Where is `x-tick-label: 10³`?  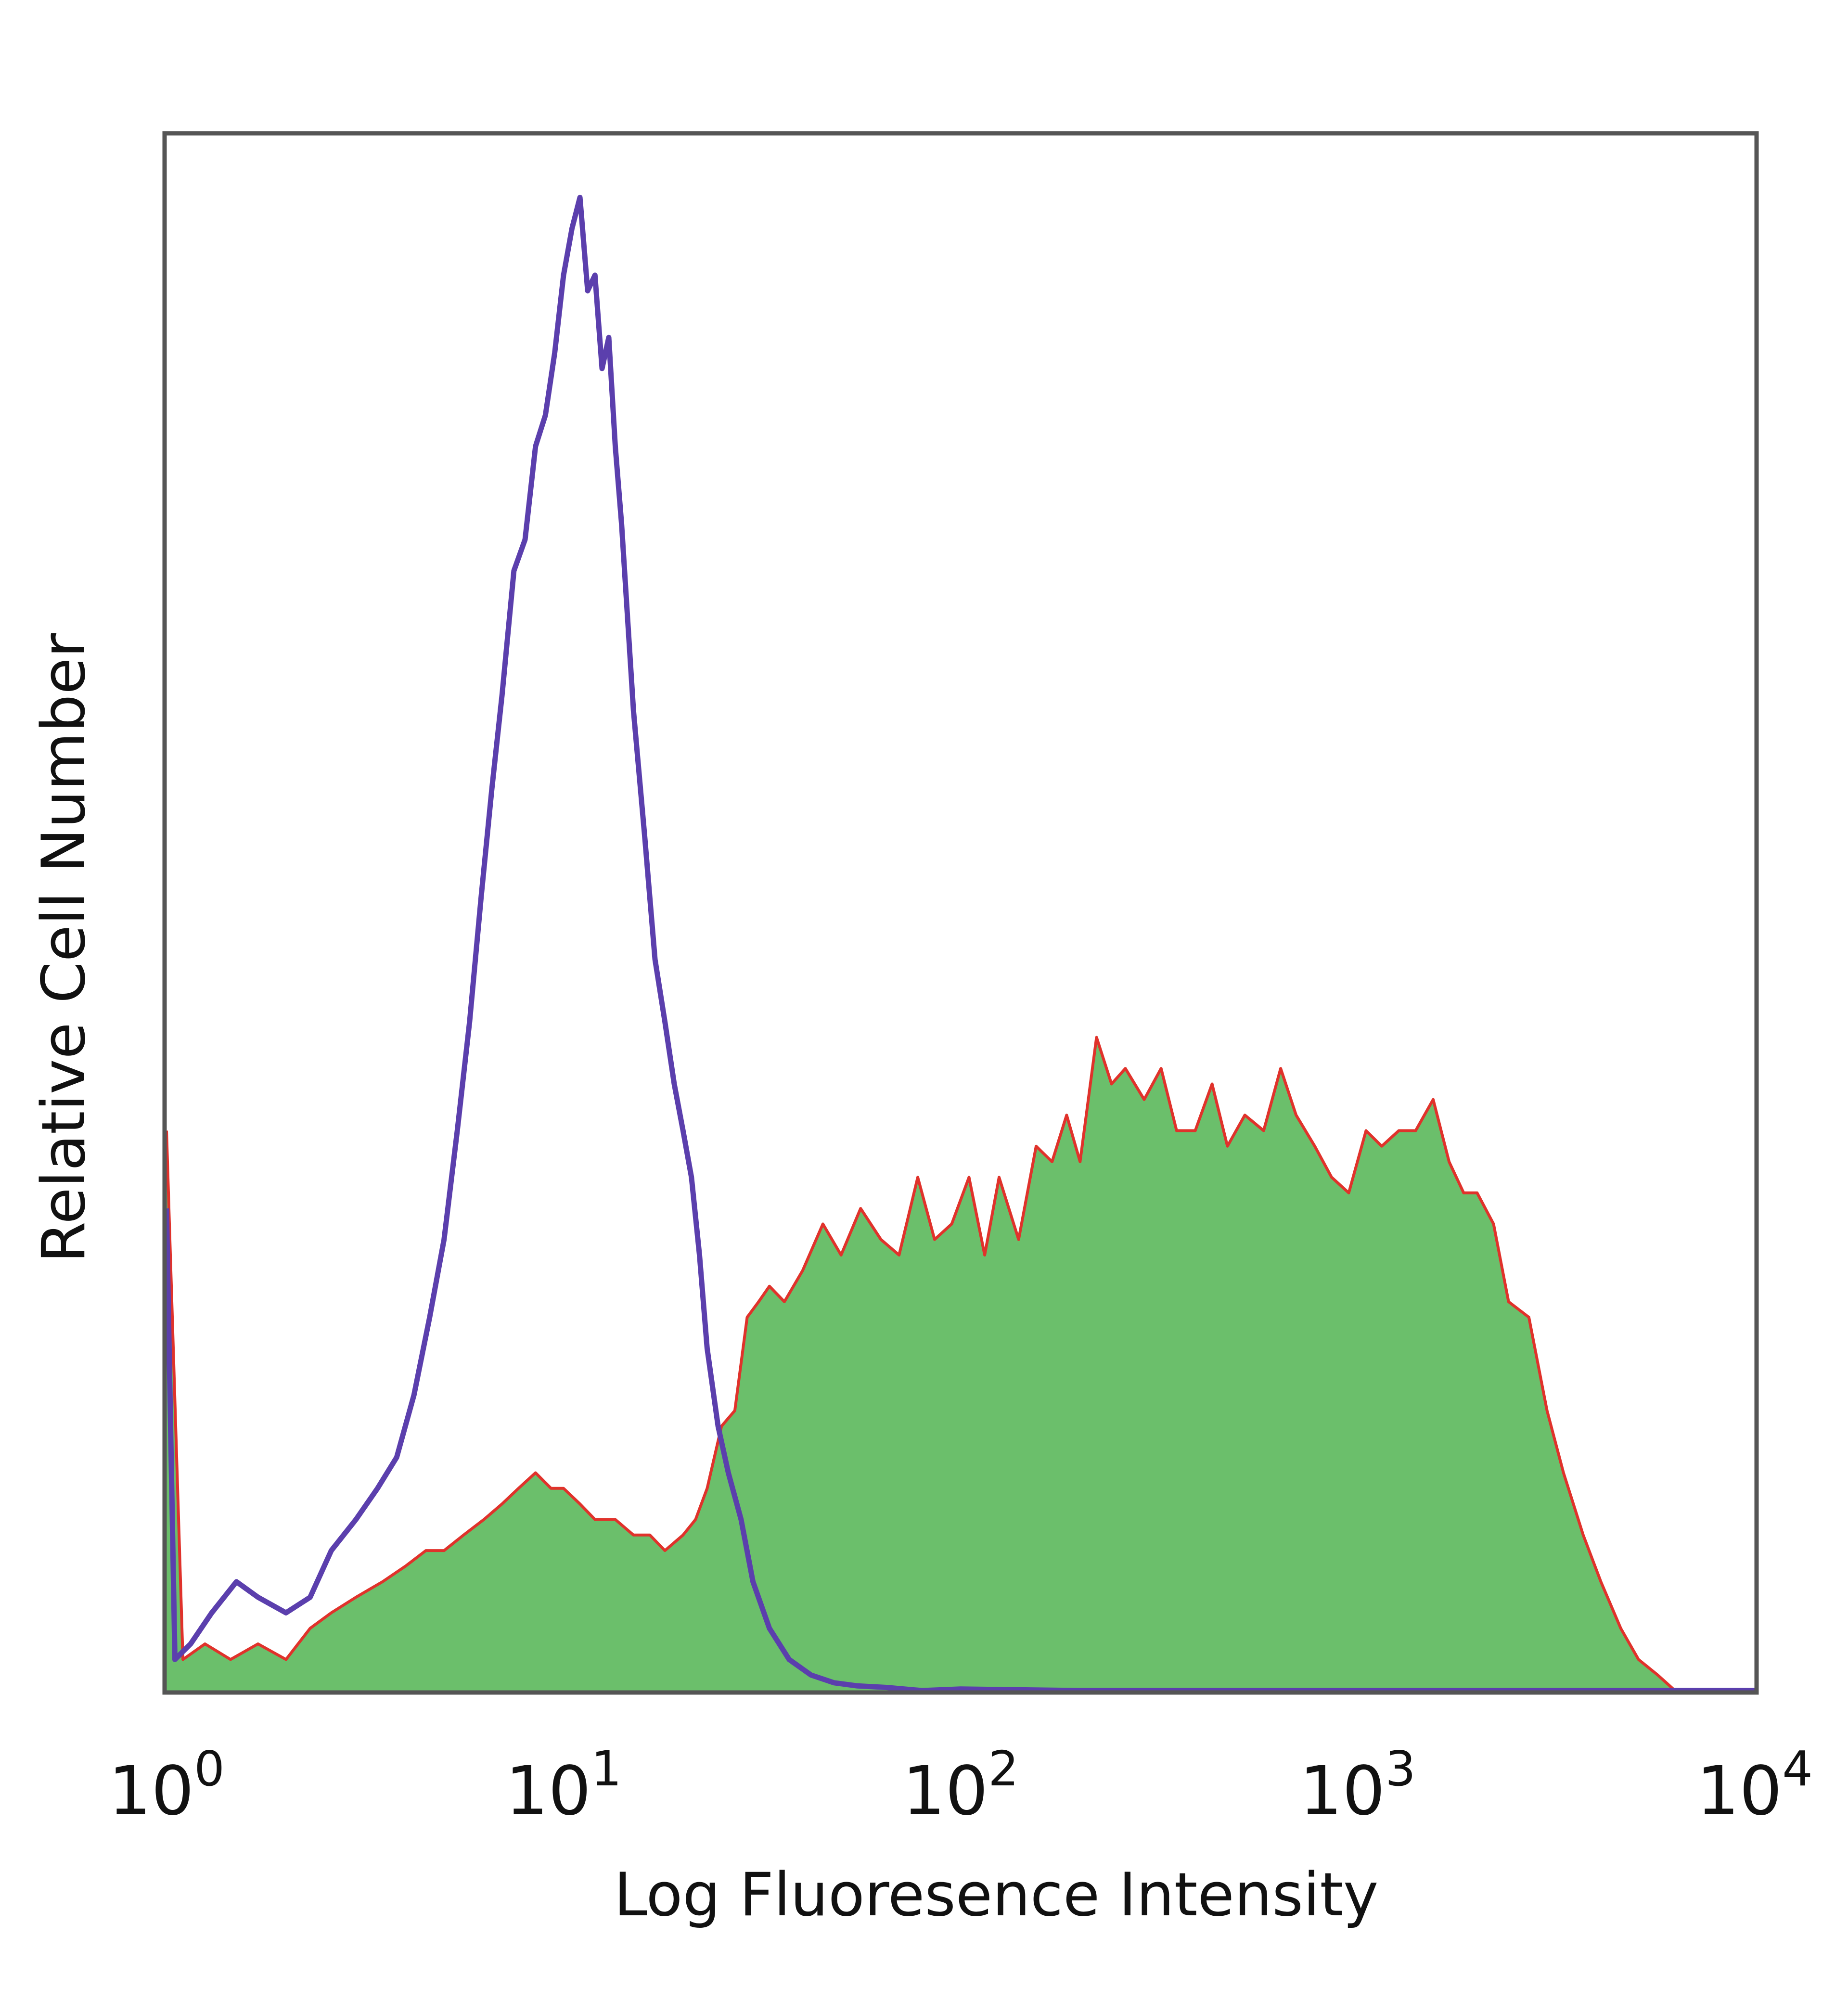
x-tick-label: 10³ is located at coordinates (1357, 1786).